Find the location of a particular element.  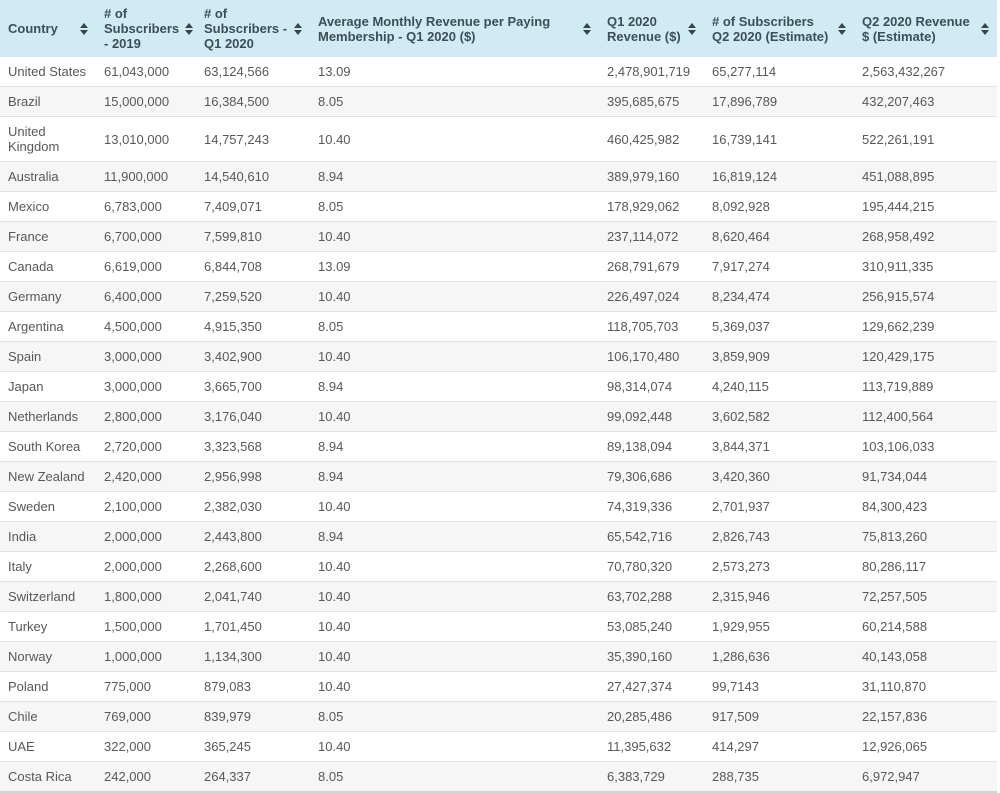

cell-subs-q2-2020-estimate: 1,929,955 is located at coordinates (741, 626).